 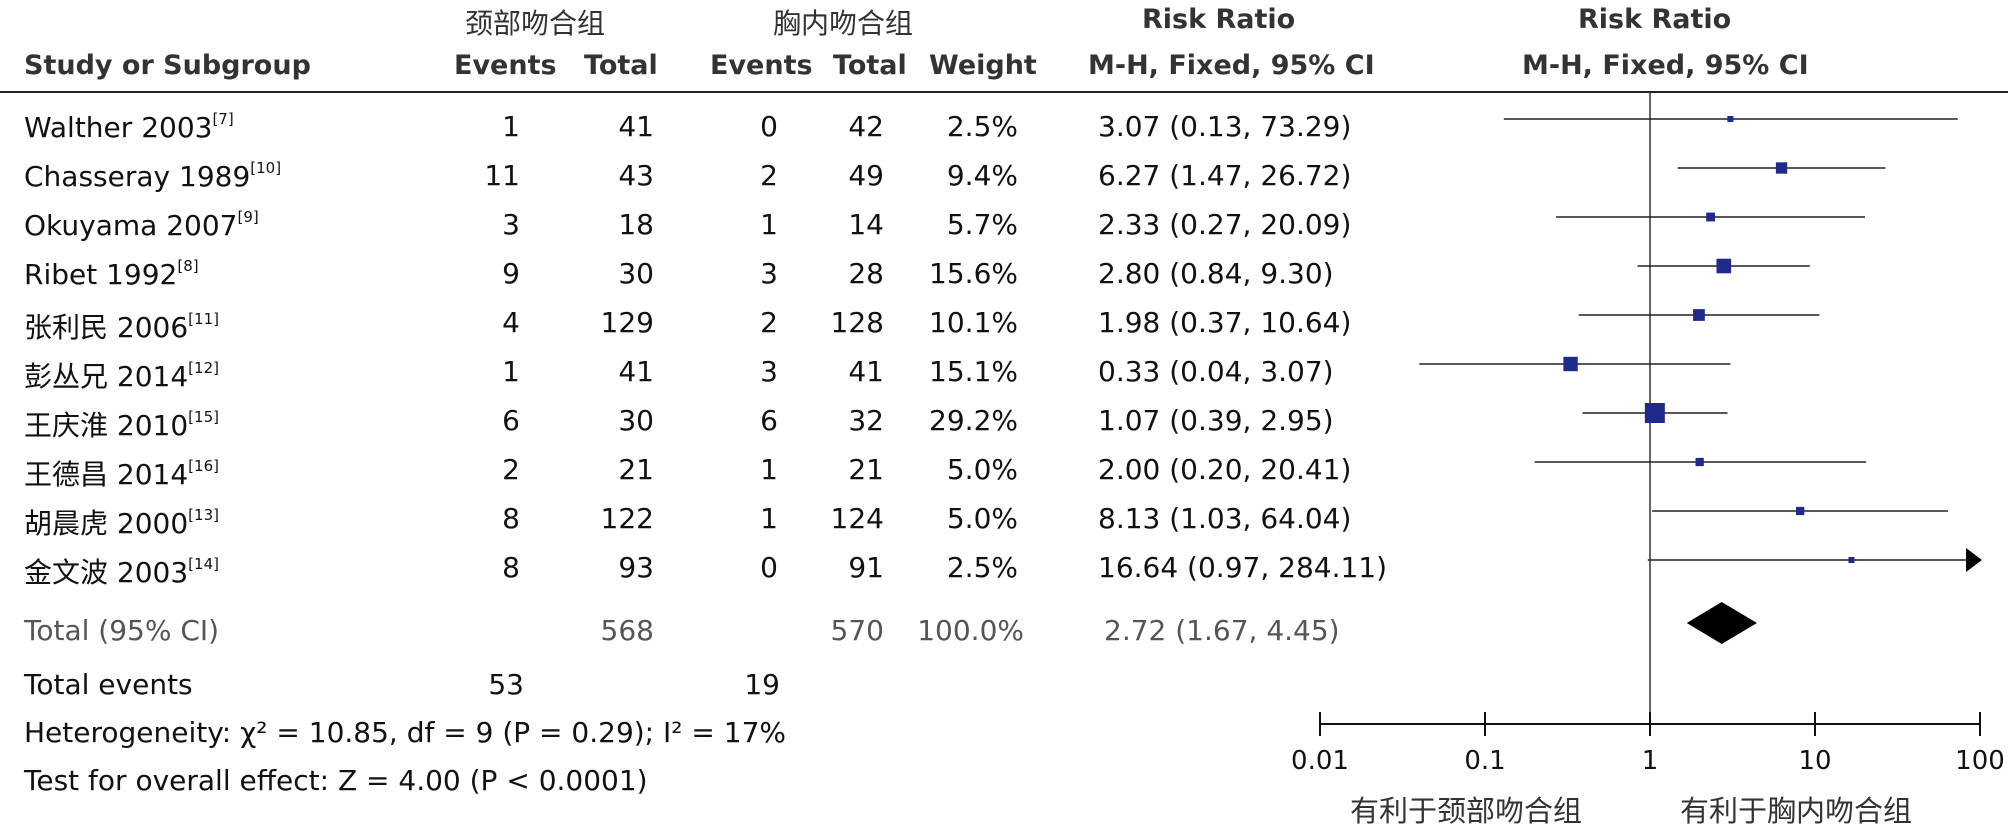 What do you see at coordinates (970, 630) in the screenshot?
I see `total-weight: 100.0%` at bounding box center [970, 630].